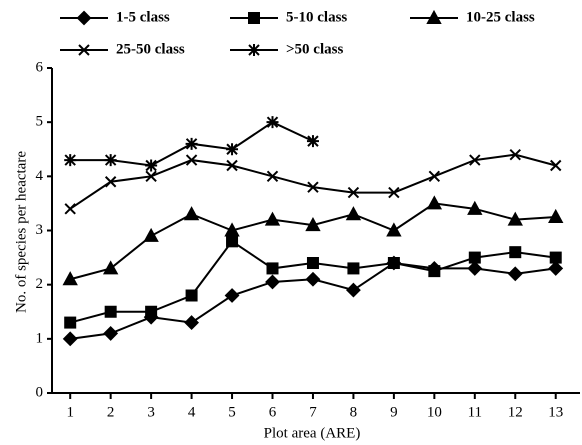 This screenshot has height=445, width=582. I want to click on x-tick-label: 7, so click(313, 412).